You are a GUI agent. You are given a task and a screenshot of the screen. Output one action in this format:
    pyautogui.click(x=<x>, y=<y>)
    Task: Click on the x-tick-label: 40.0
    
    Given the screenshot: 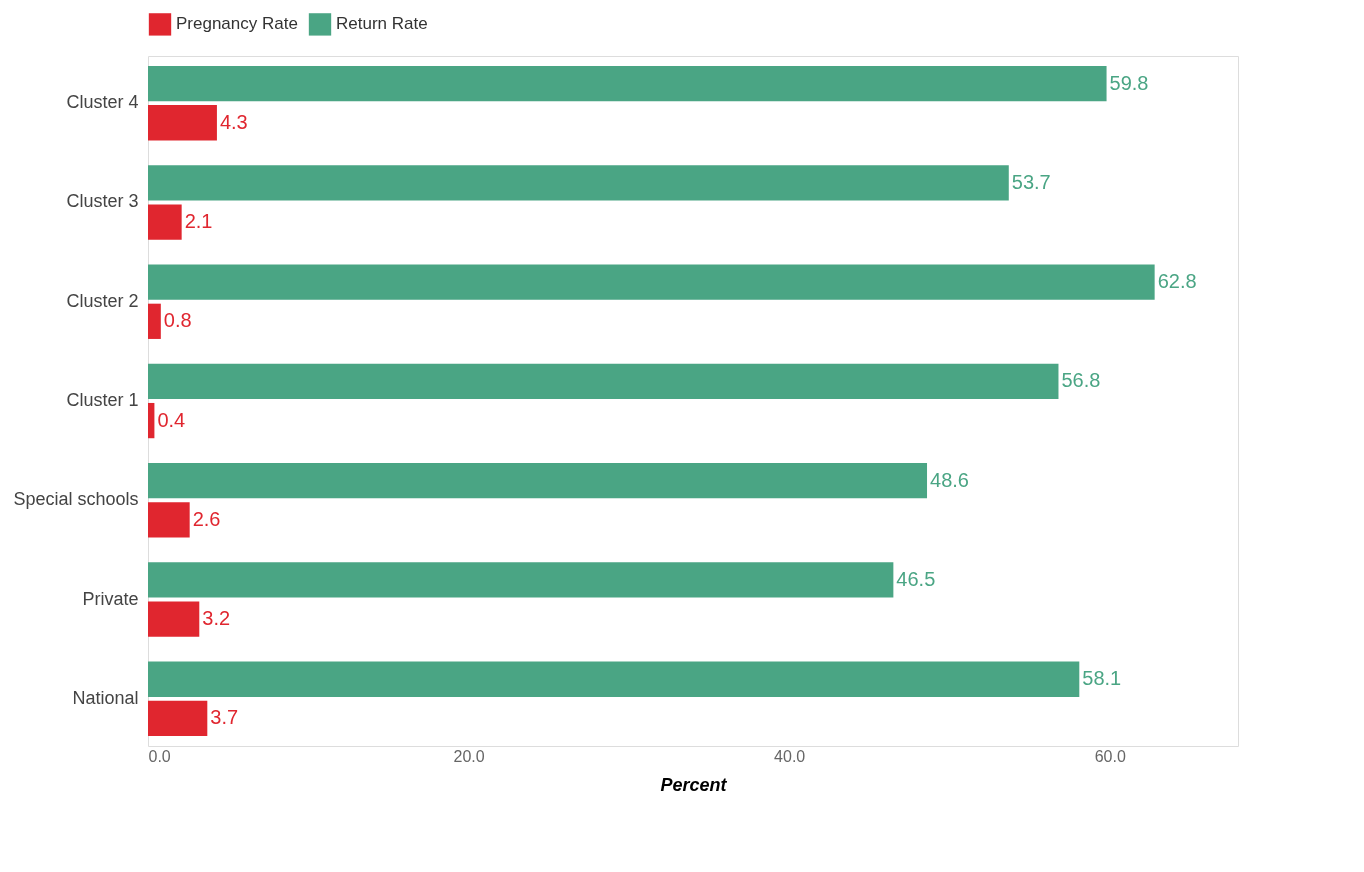 What is the action you would take?
    pyautogui.click(x=790, y=756)
    